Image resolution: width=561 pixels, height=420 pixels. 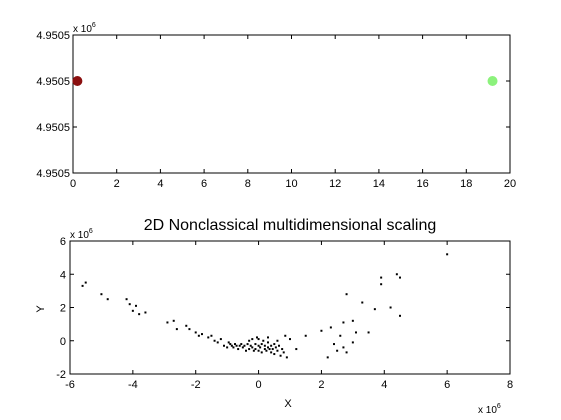 What do you see at coordinates (41, 309) in the screenshot?
I see `y-axis-label: Y` at bounding box center [41, 309].